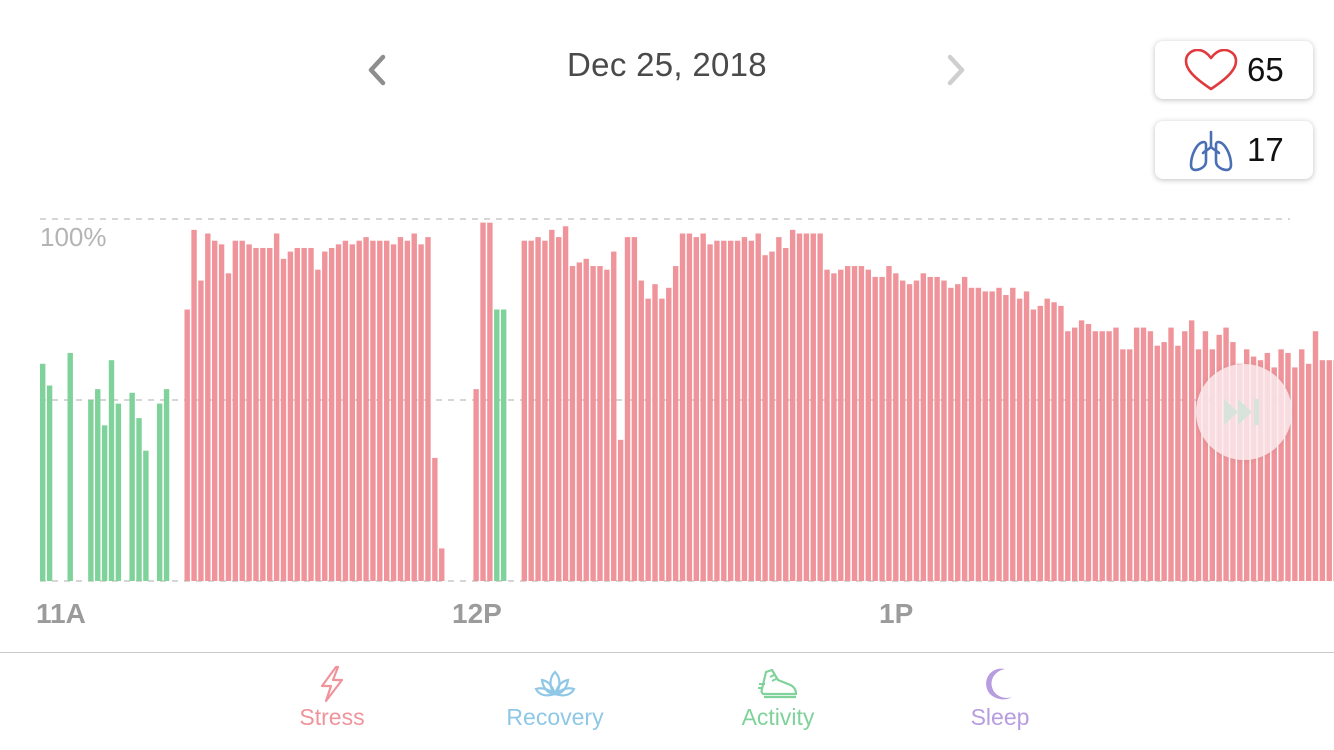  Describe the element at coordinates (61, 613) in the screenshot. I see `x-tick-label: 11A` at that location.